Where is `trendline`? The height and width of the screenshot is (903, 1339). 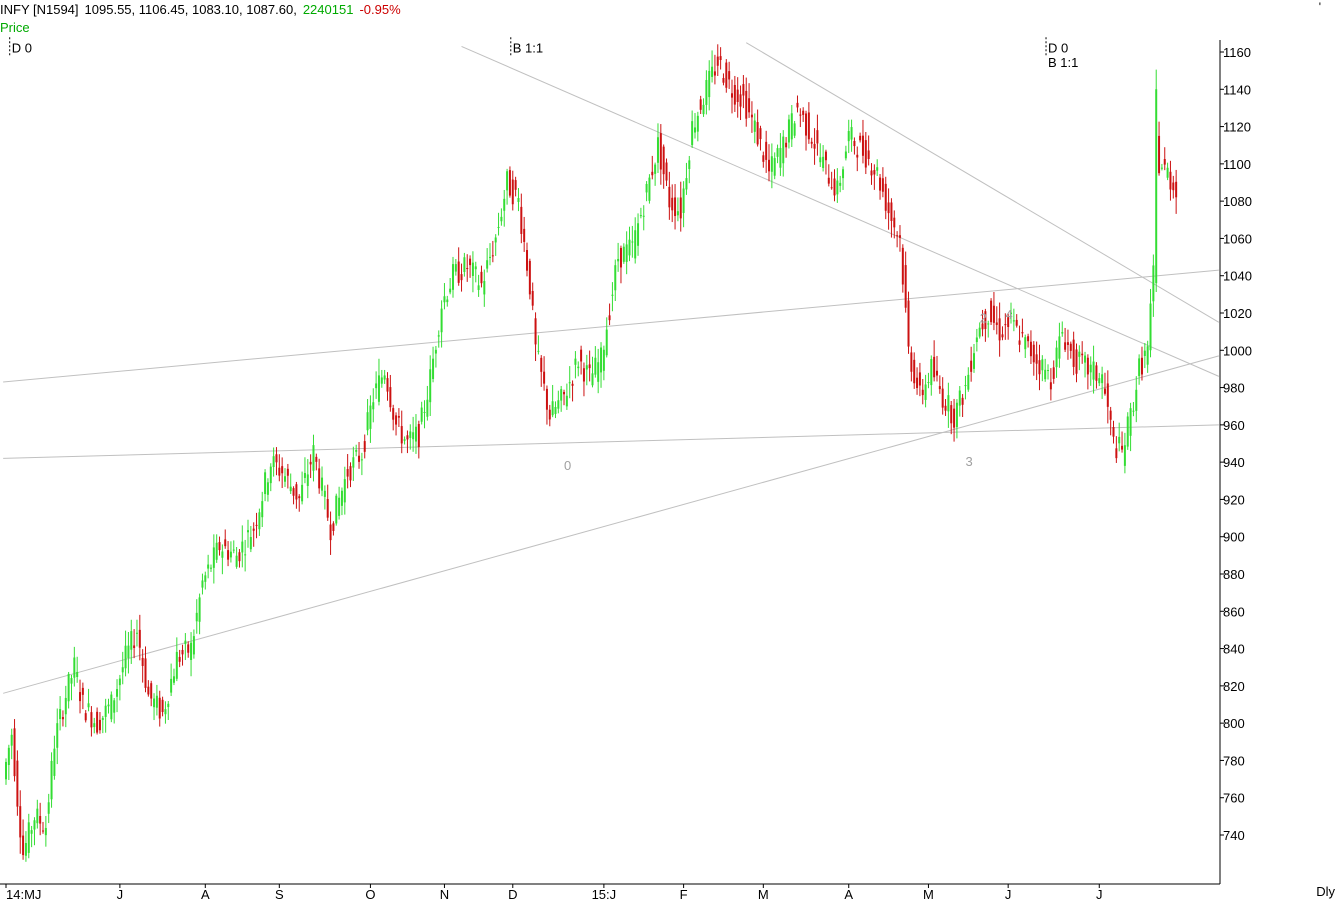
trendline is located at coordinates (982, 182).